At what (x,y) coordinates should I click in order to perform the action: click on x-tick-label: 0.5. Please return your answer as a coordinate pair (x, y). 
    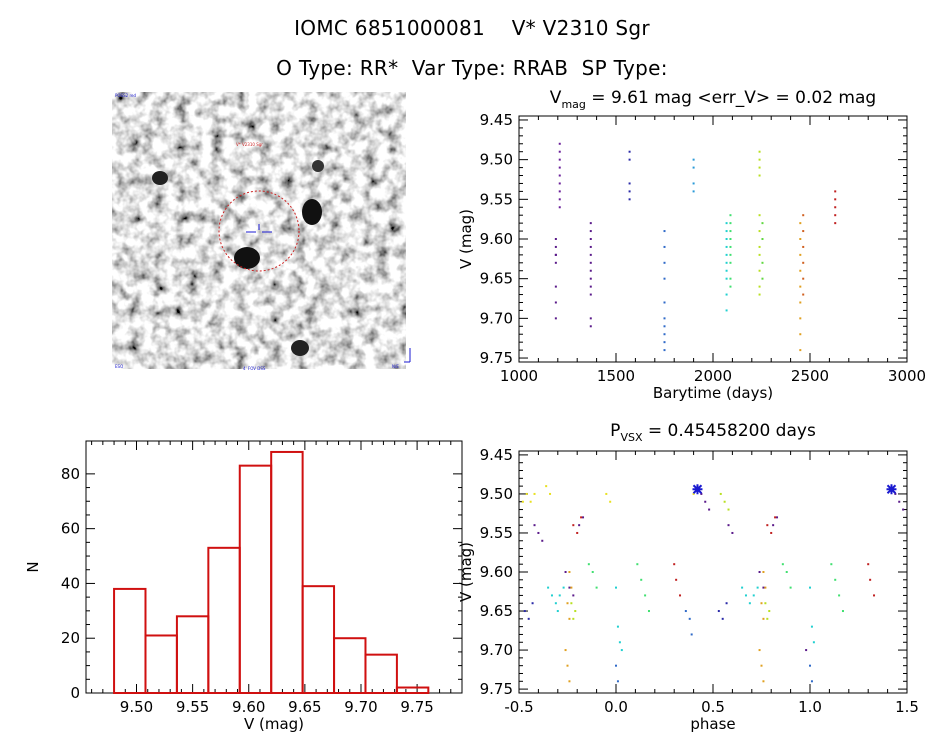
    Looking at the image, I should click on (713, 707).